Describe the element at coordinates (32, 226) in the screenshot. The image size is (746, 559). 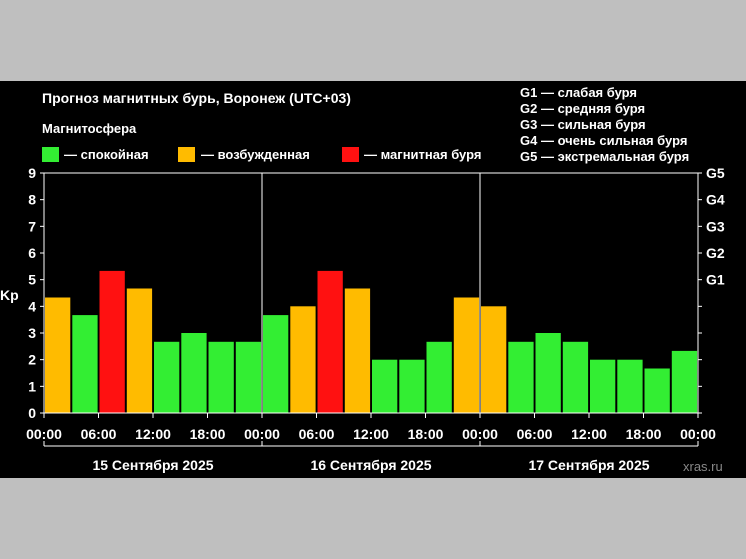
I see `y-tick-label: 7` at that location.